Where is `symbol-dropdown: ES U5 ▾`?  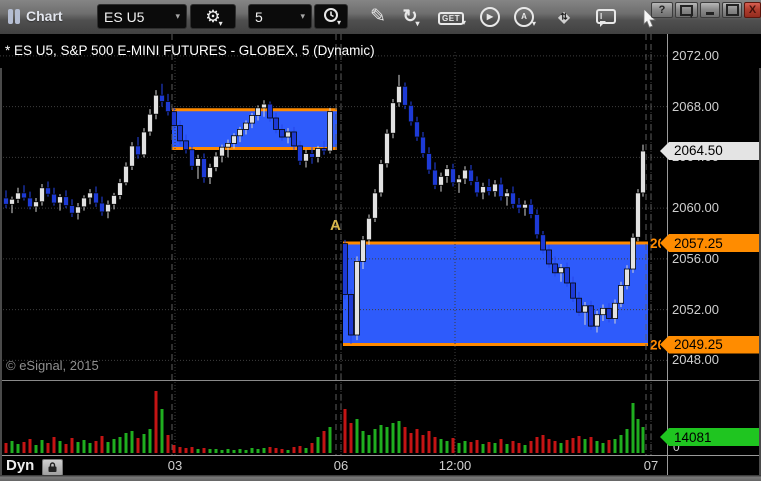
symbol-dropdown: ES U5 ▾ is located at coordinates (142, 16).